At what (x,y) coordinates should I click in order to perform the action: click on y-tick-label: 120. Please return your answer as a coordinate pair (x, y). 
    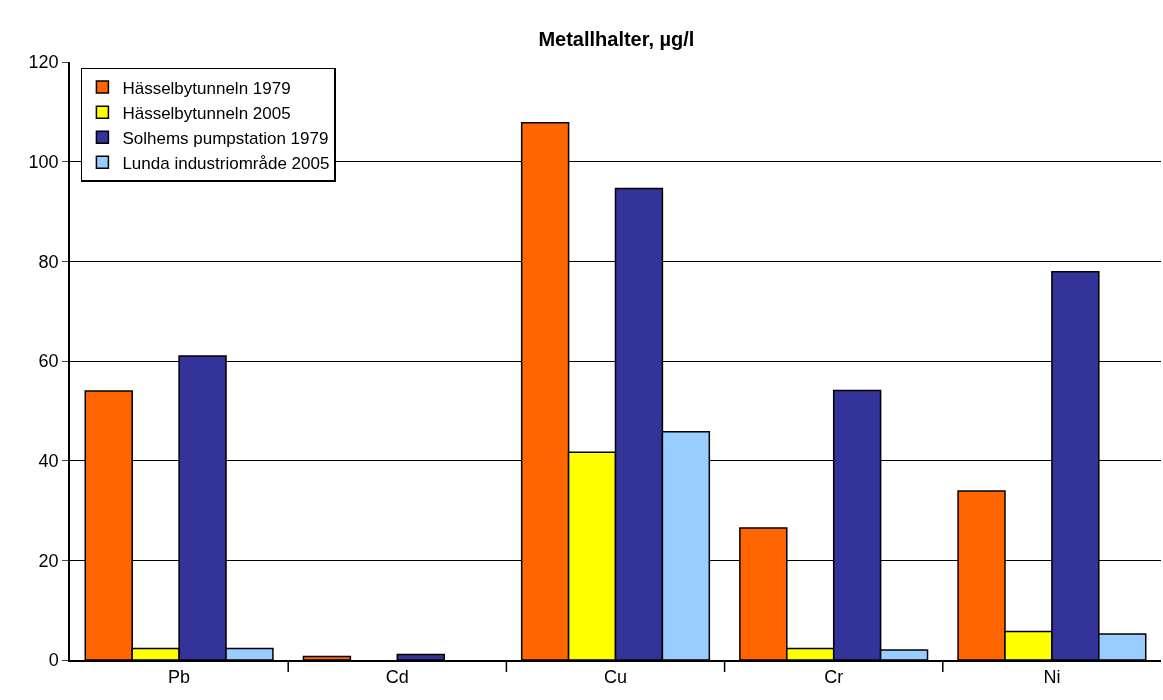
    Looking at the image, I should click on (43, 62).